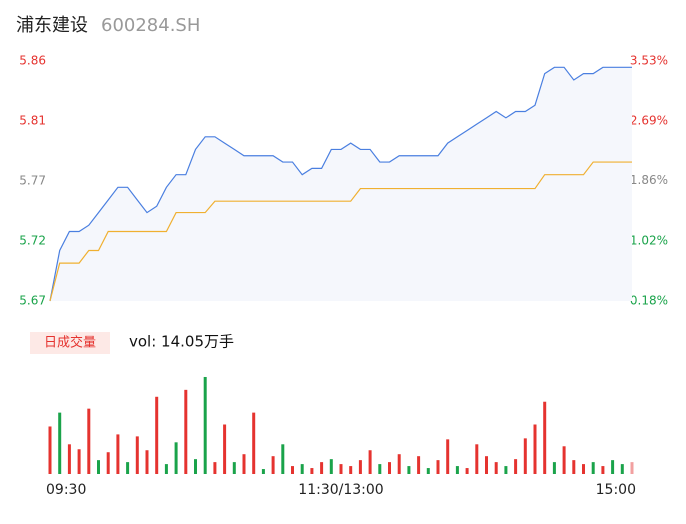 The image size is (686, 524). Describe the element at coordinates (32, 61) in the screenshot. I see `y-tick-label: 5.86` at that location.